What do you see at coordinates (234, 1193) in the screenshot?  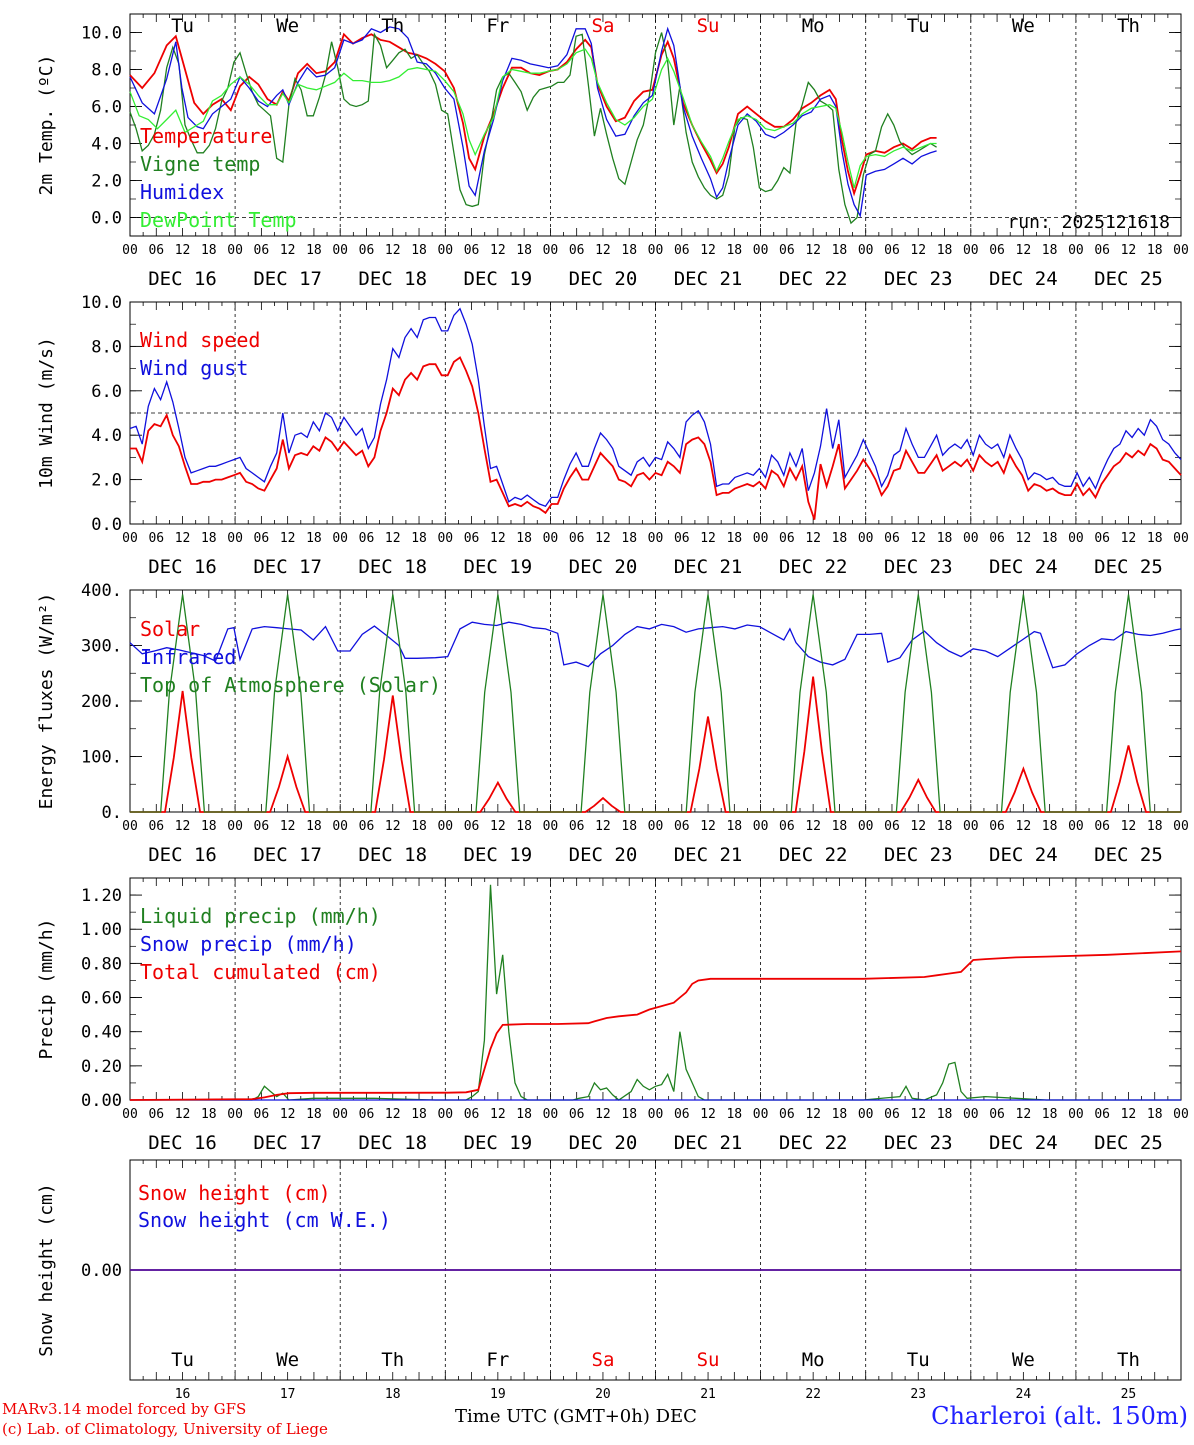 I see `legend-entry: Snow height (cm)` at bounding box center [234, 1193].